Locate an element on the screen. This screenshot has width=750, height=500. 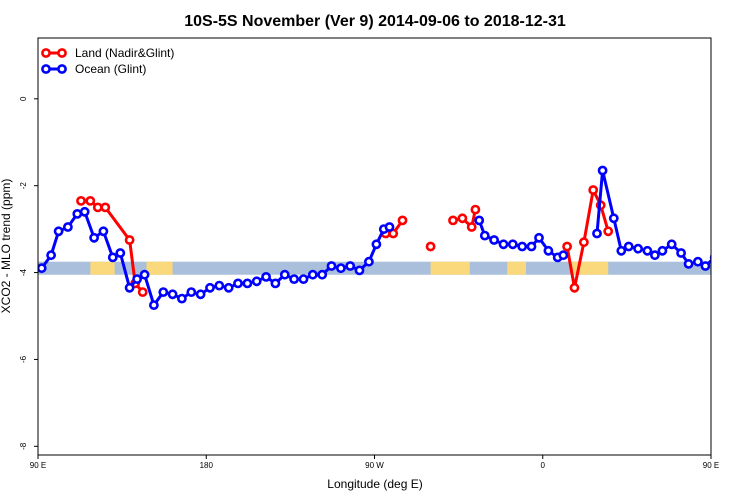
x-tick-label: 180 is located at coordinates (207, 465).